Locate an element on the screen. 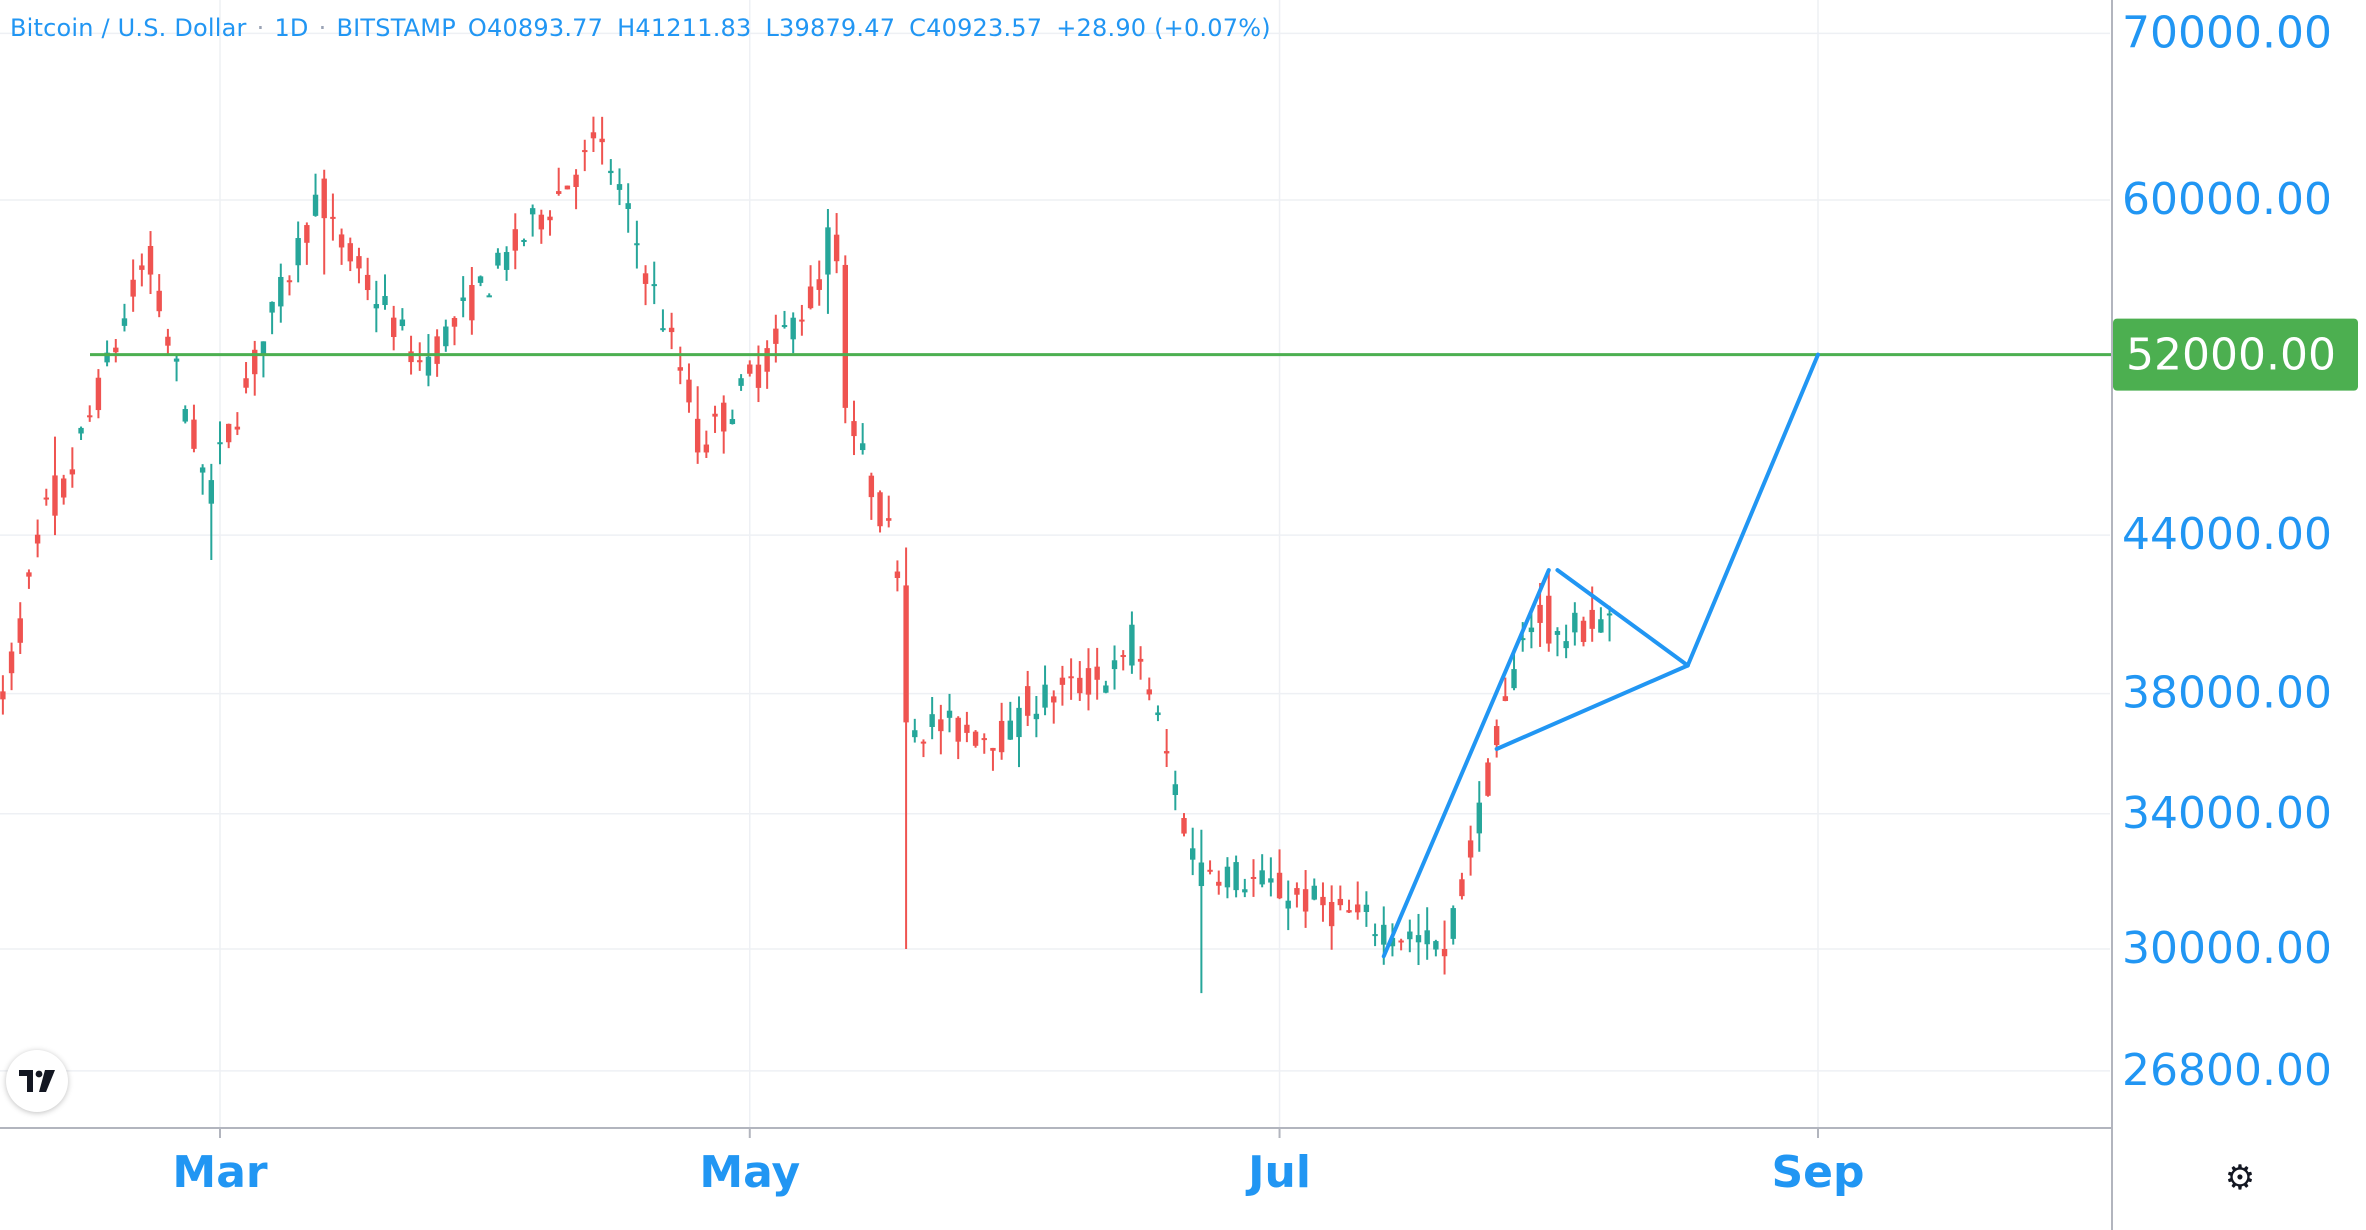 This screenshot has height=1230, width=2366. y-tick-label: 26800.00 is located at coordinates (2227, 1070).